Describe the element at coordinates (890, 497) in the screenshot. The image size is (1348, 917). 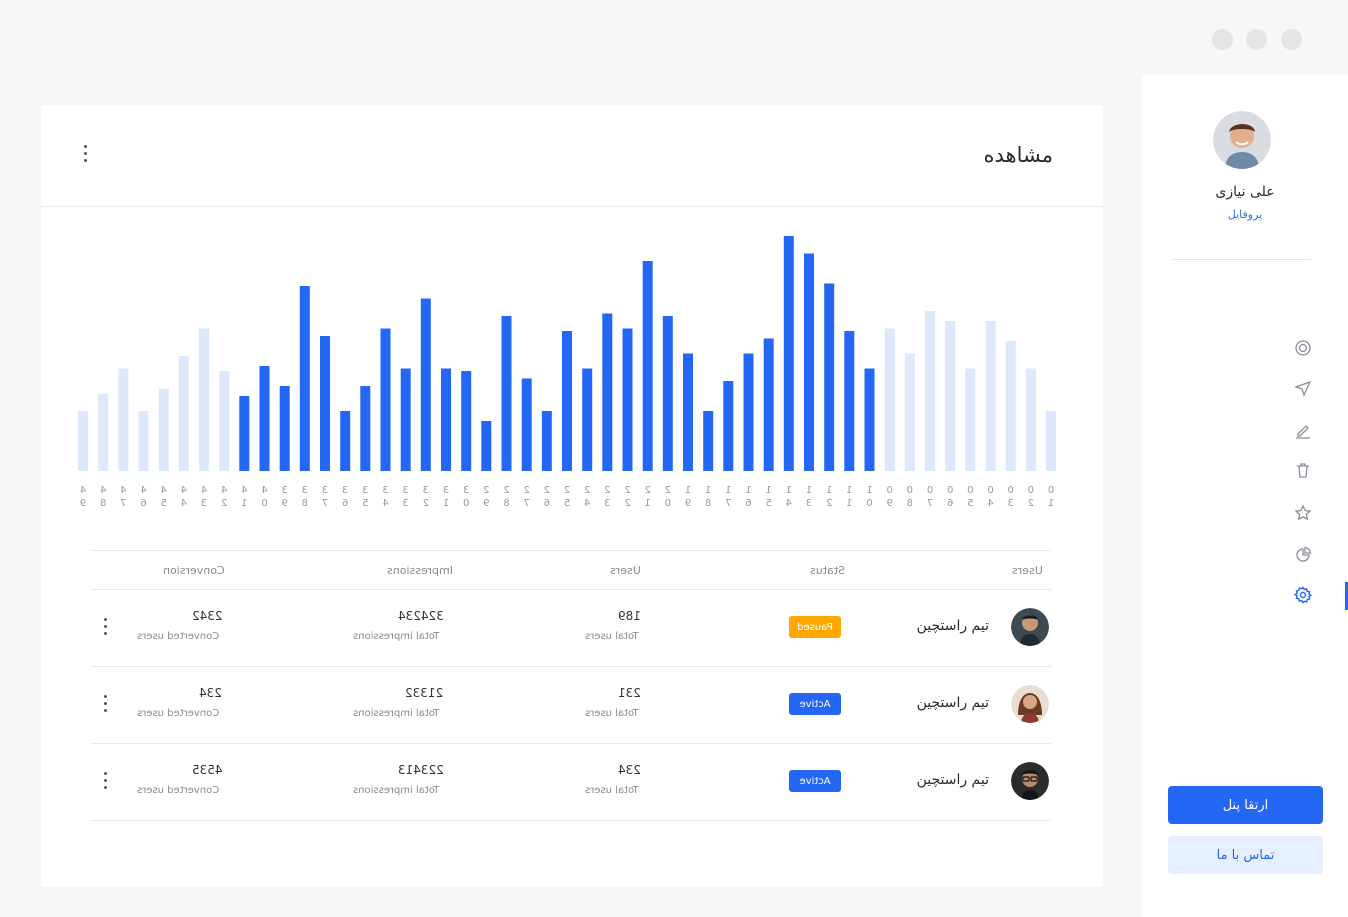
I see `chart-tick-label: 09` at that location.